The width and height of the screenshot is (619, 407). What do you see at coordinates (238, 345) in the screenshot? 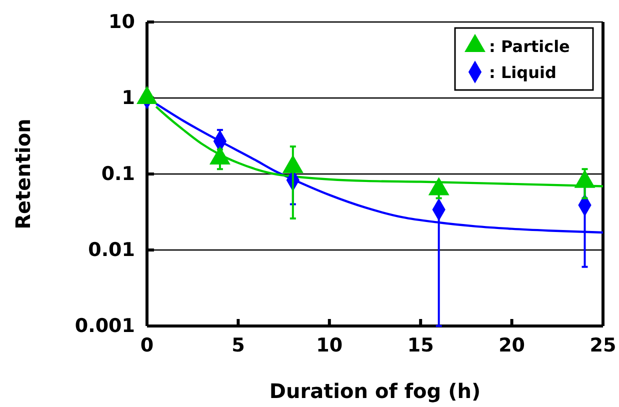
I see `x-tick-label: 5` at bounding box center [238, 345].